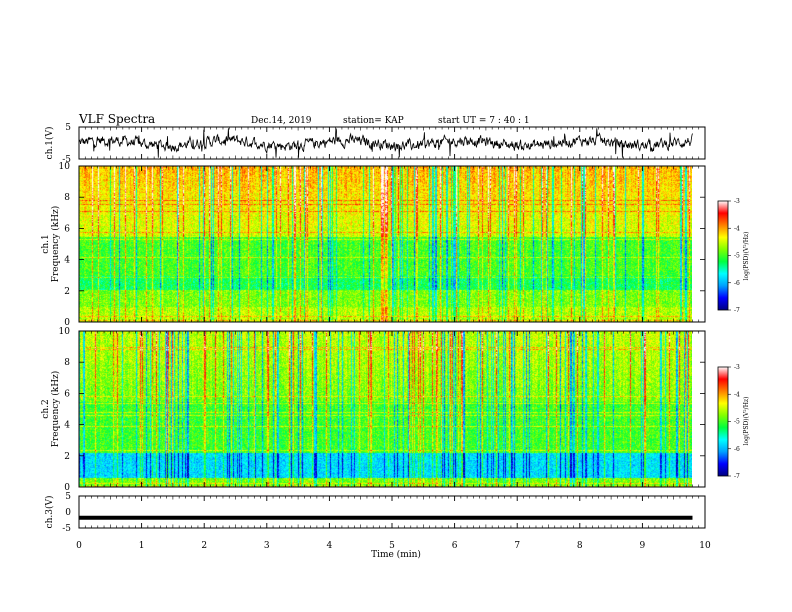 The width and height of the screenshot is (792, 612). I want to click on ch2-spectrogram-ytick-label: 2, so click(67, 457).